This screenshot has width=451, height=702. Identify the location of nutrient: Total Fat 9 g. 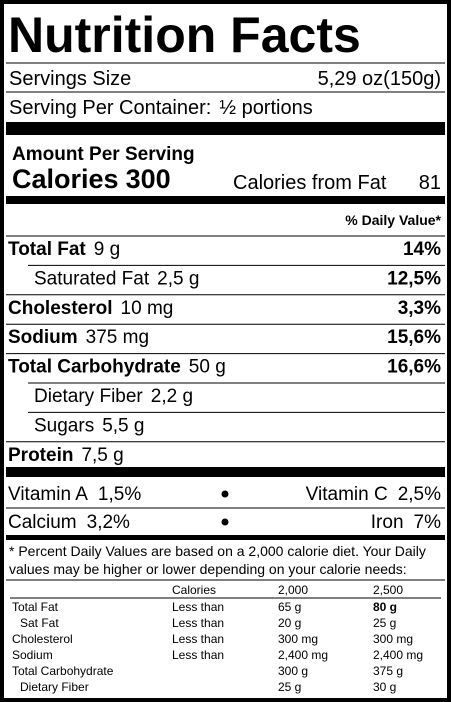
(64, 249).